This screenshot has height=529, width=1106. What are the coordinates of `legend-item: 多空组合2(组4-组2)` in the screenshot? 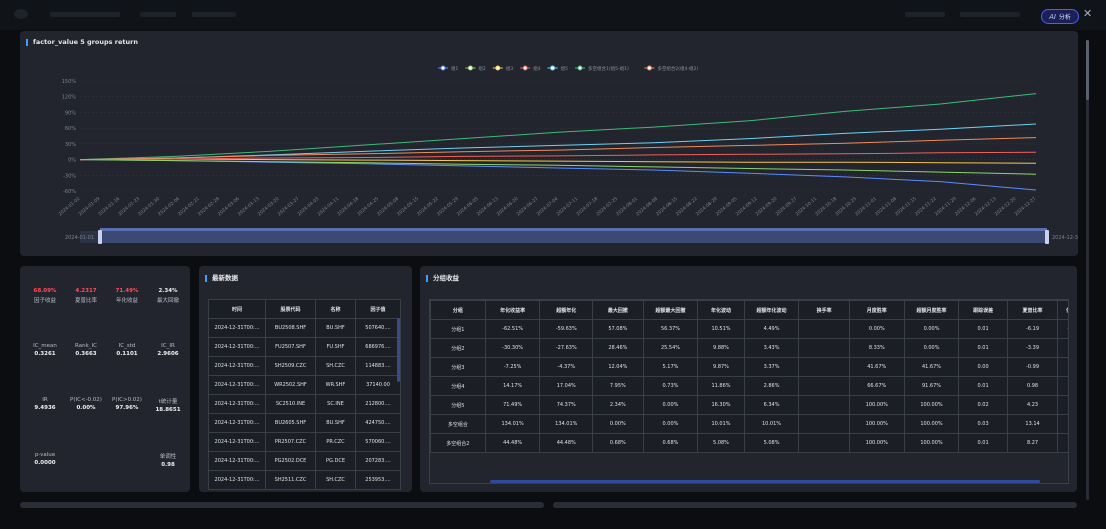 It's located at (671, 68).